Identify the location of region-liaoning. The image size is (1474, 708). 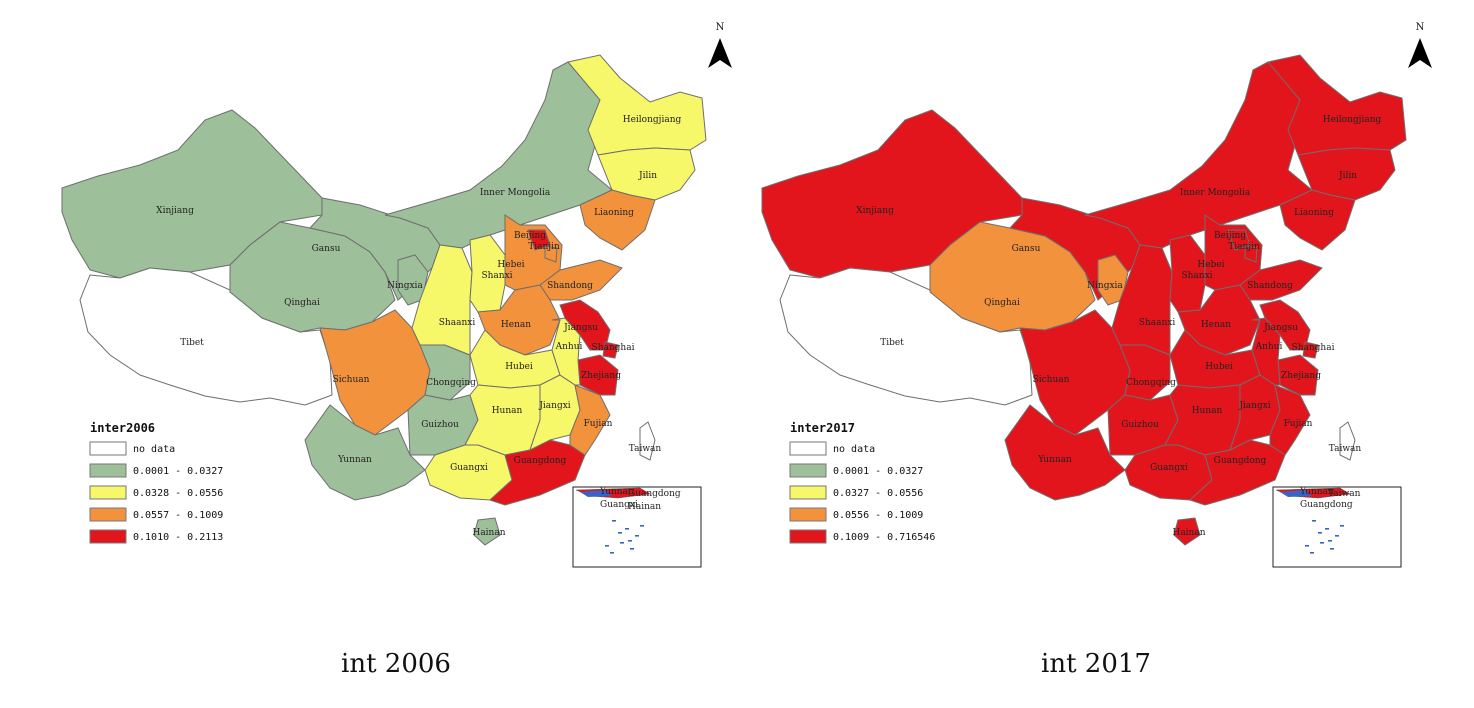
(617, 220).